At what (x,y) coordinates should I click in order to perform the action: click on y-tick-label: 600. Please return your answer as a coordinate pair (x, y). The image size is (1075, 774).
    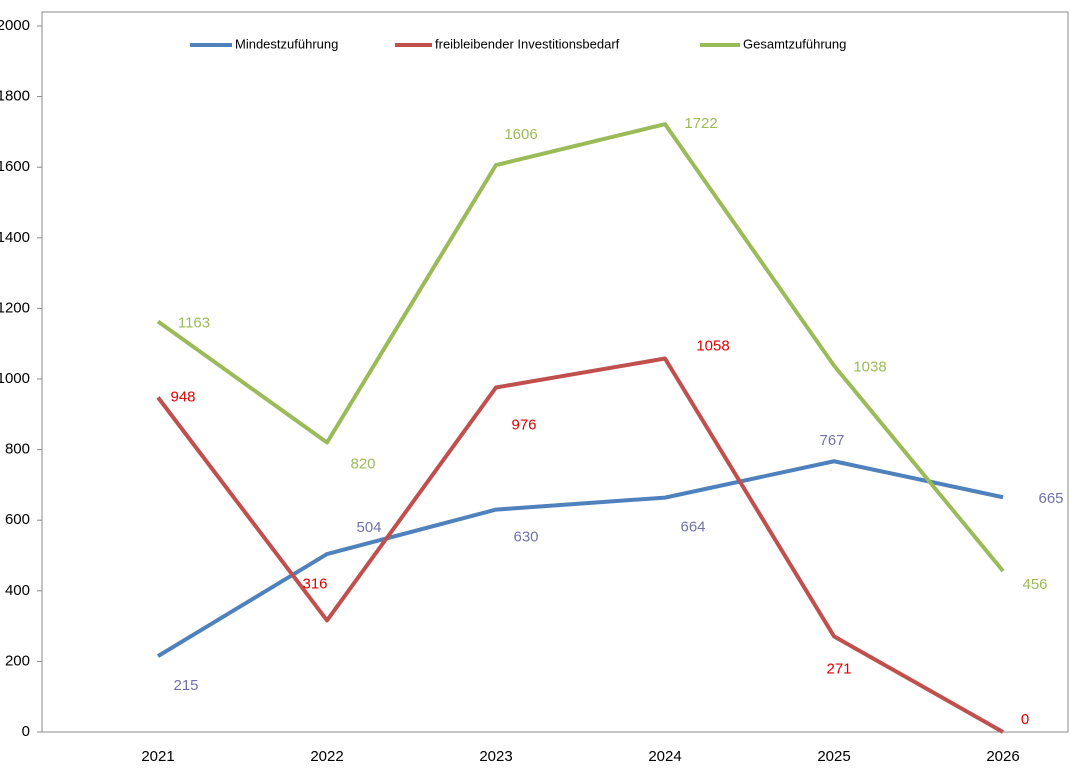
    Looking at the image, I should click on (17, 519).